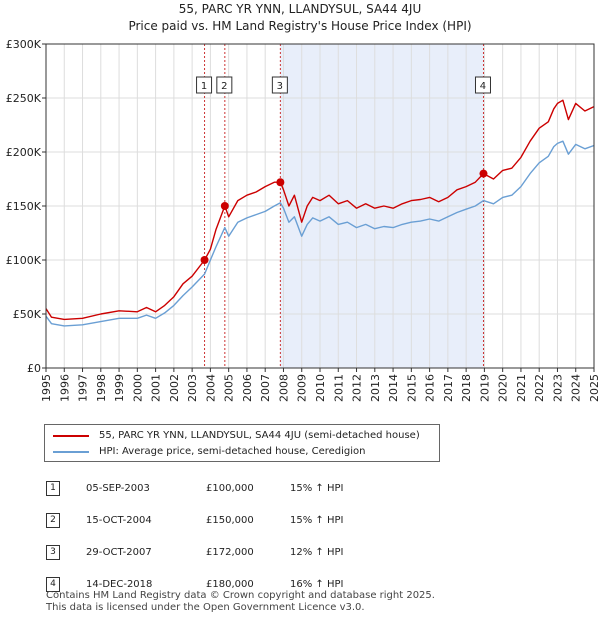  Describe the element at coordinates (191, 584) in the screenshot. I see `table-row: 4 14-DEC-2018 £180,000 16% ↑ HPI` at that location.